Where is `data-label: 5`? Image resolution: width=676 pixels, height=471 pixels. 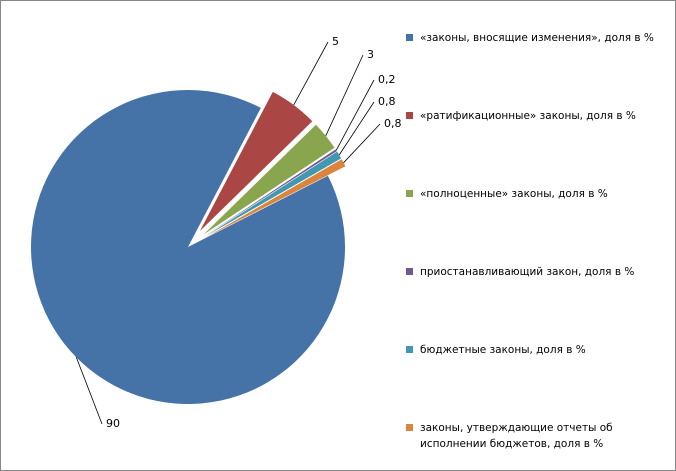 data-label: 5 is located at coordinates (335, 41).